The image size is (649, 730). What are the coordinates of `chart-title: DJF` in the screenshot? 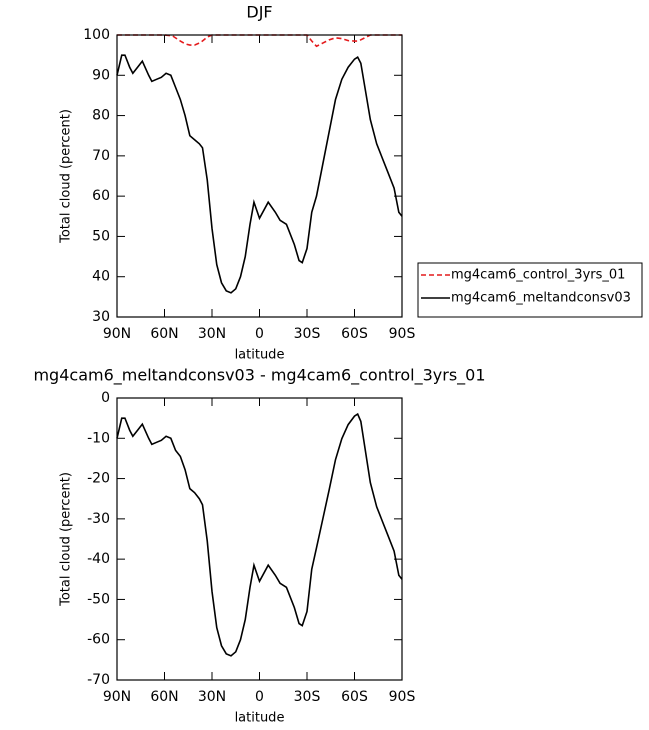 It's located at (259, 12).